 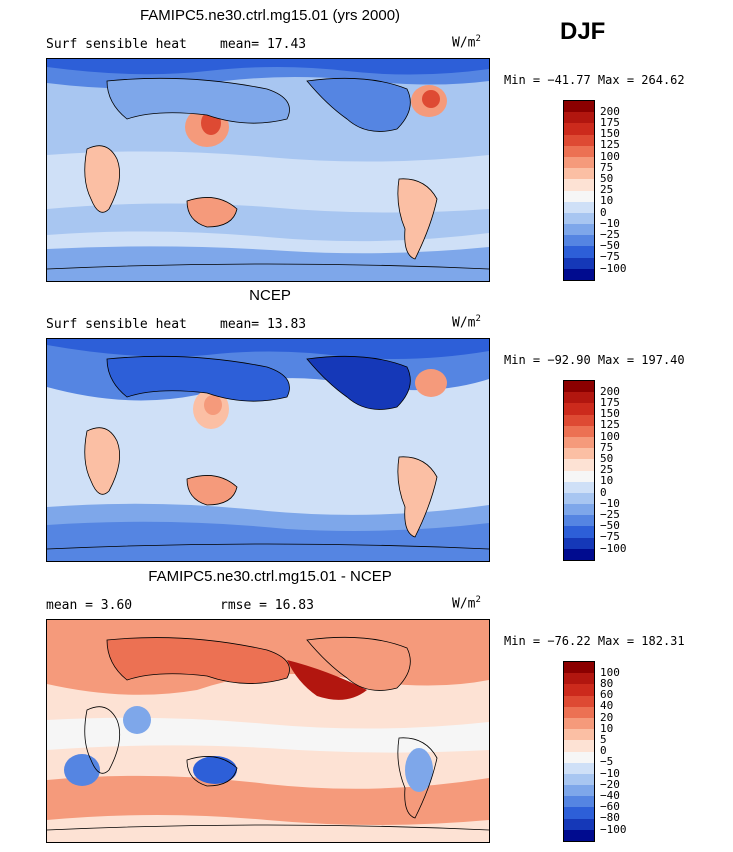 What do you see at coordinates (263, 324) in the screenshot?
I see `panel-2-mean-label: mean= 13.83` at bounding box center [263, 324].